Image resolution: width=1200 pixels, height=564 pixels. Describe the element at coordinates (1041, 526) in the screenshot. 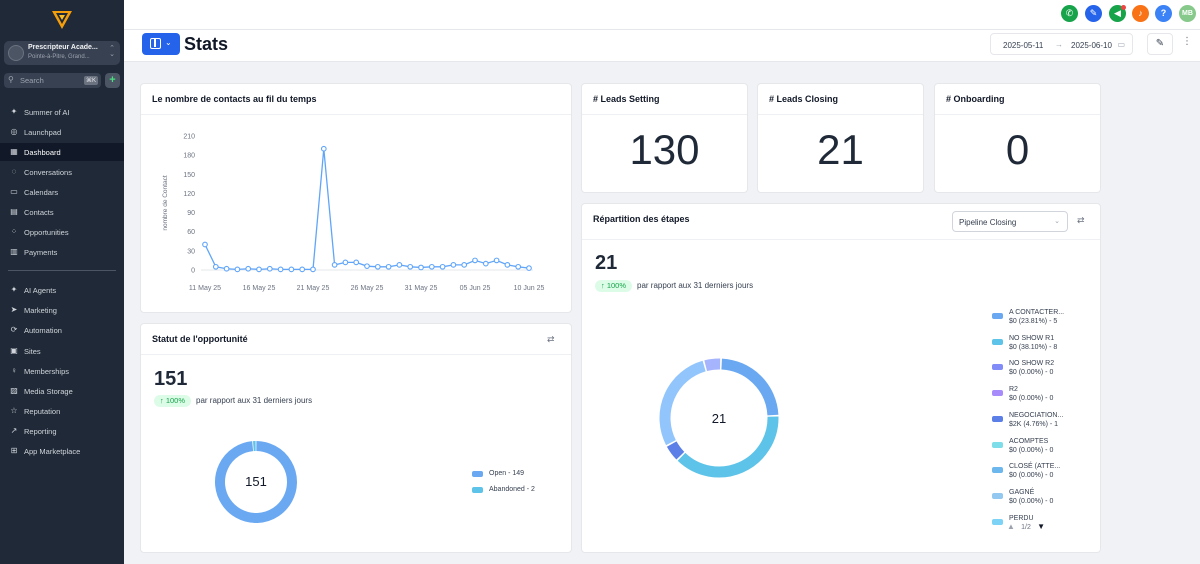

I see `pager-next-icon: ▼` at that location.